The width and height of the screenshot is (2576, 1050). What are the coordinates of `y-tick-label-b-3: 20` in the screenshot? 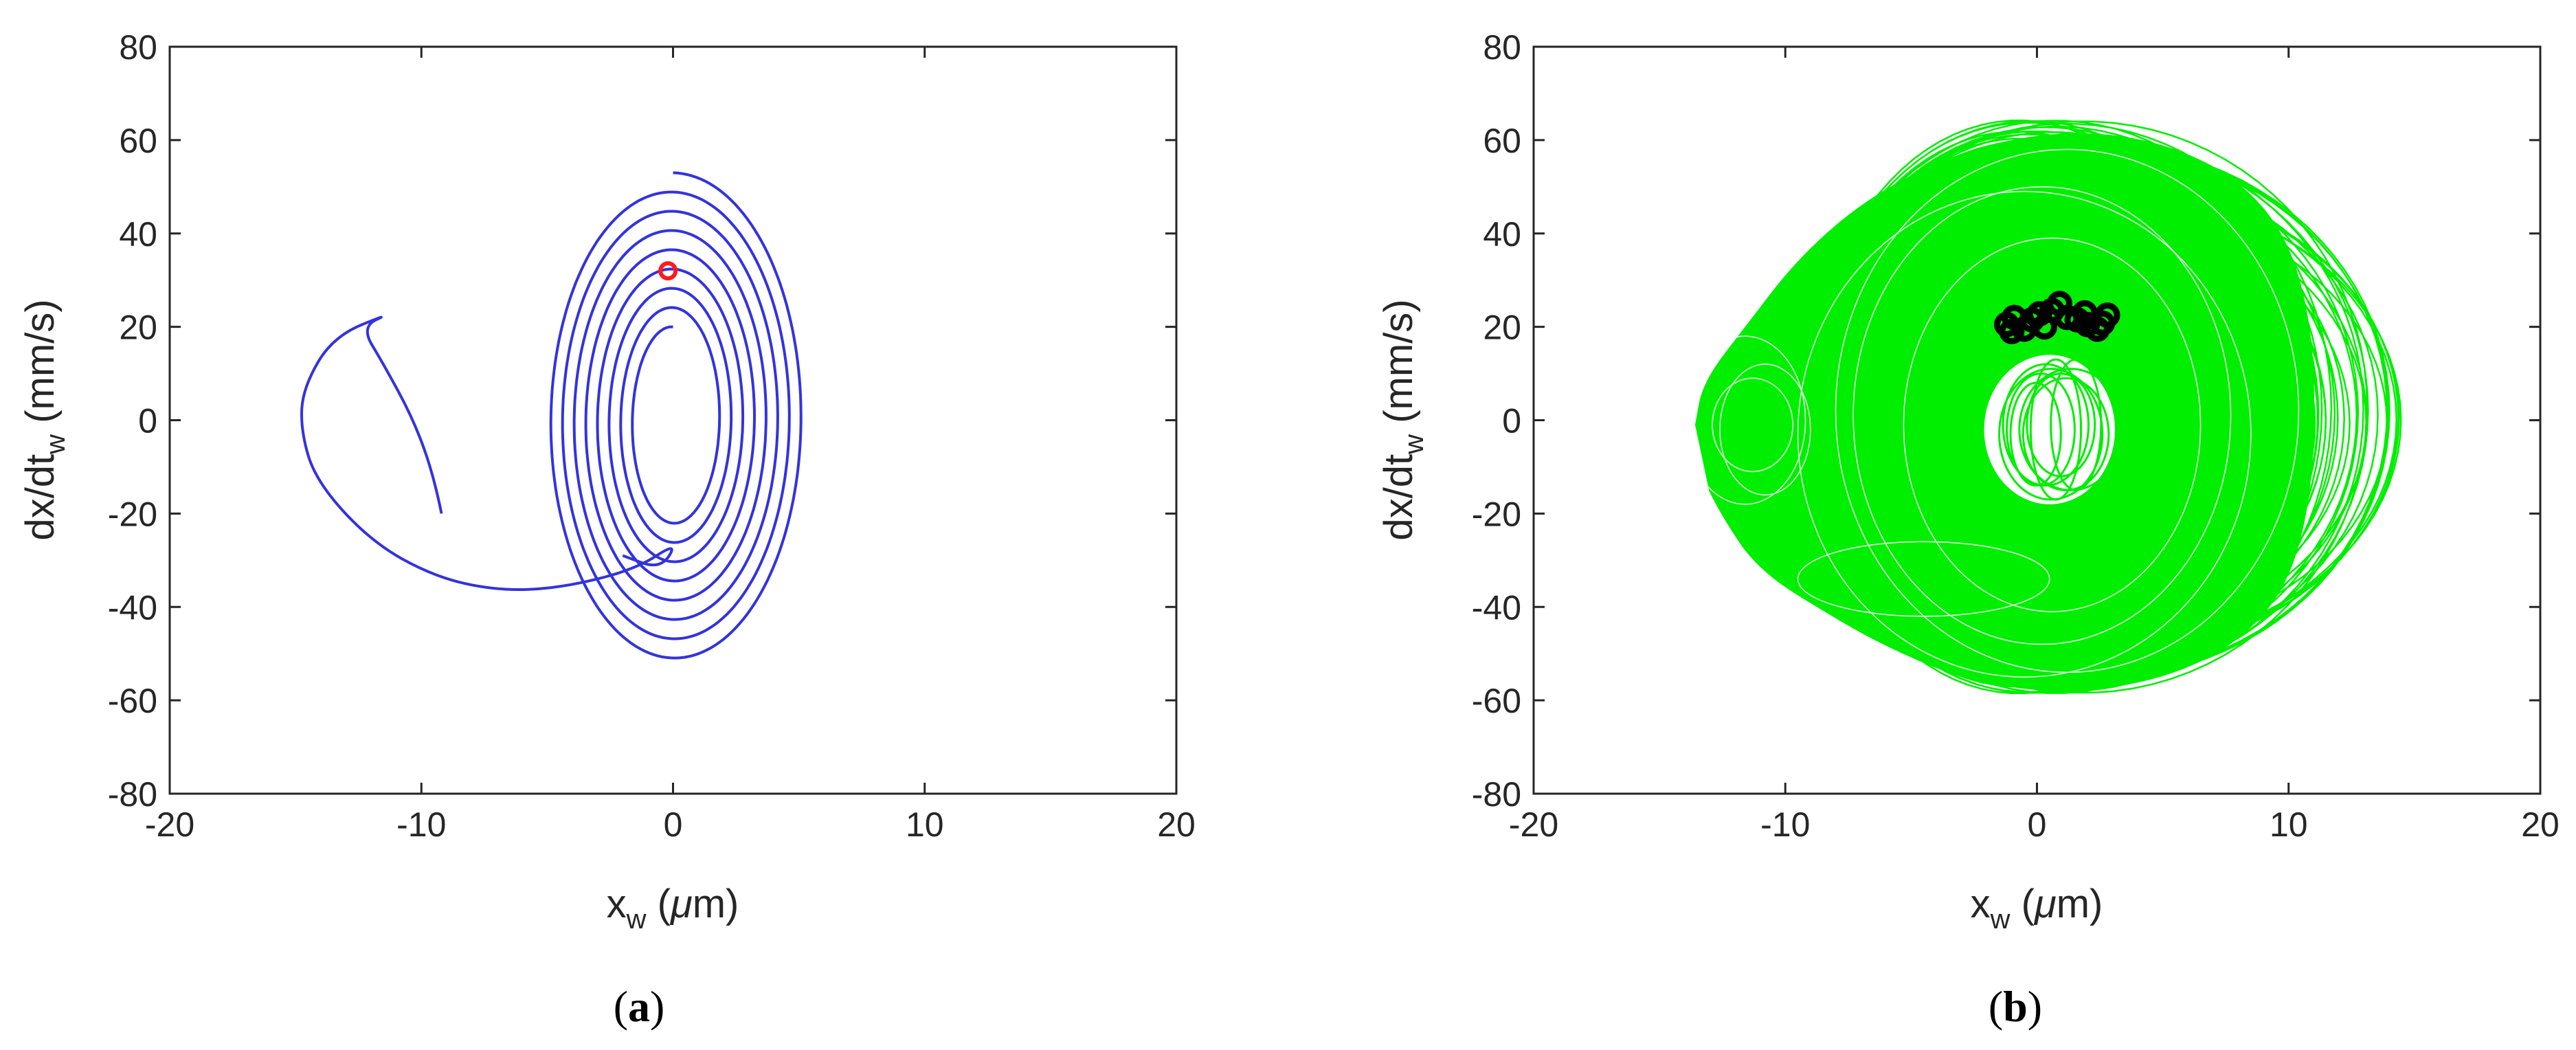 It's located at (1502, 328).